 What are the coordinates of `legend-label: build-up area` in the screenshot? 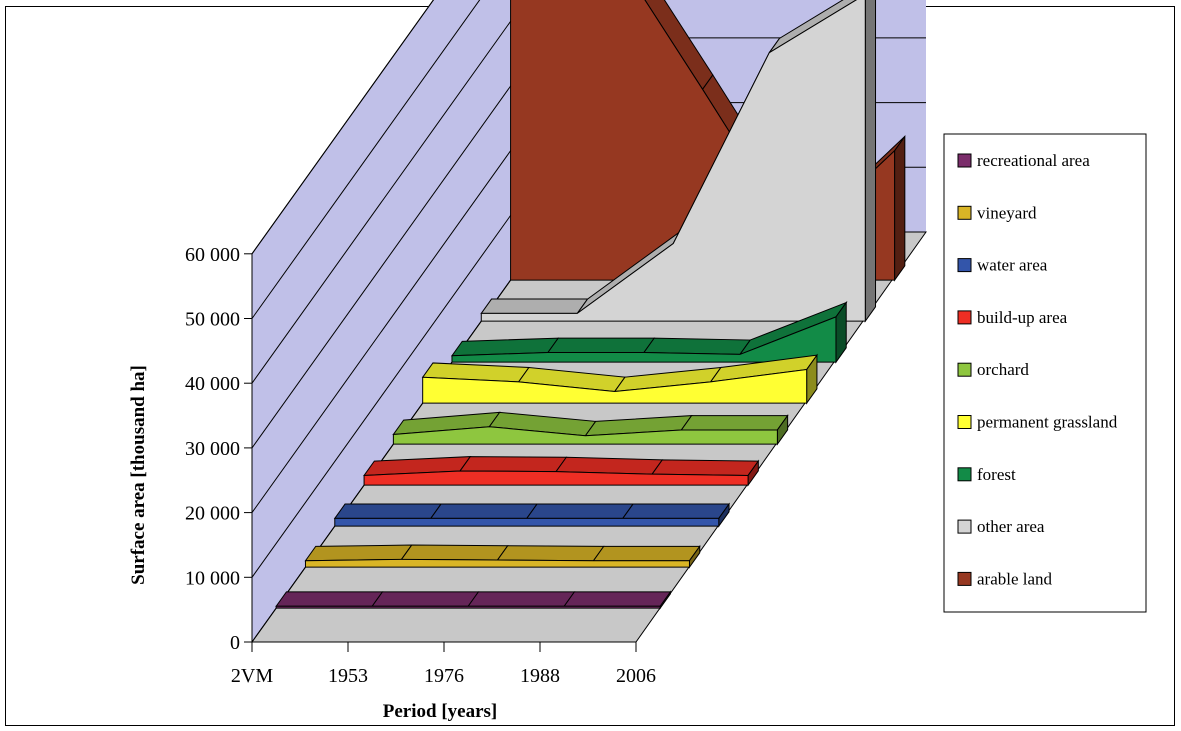 It's located at (1022, 317).